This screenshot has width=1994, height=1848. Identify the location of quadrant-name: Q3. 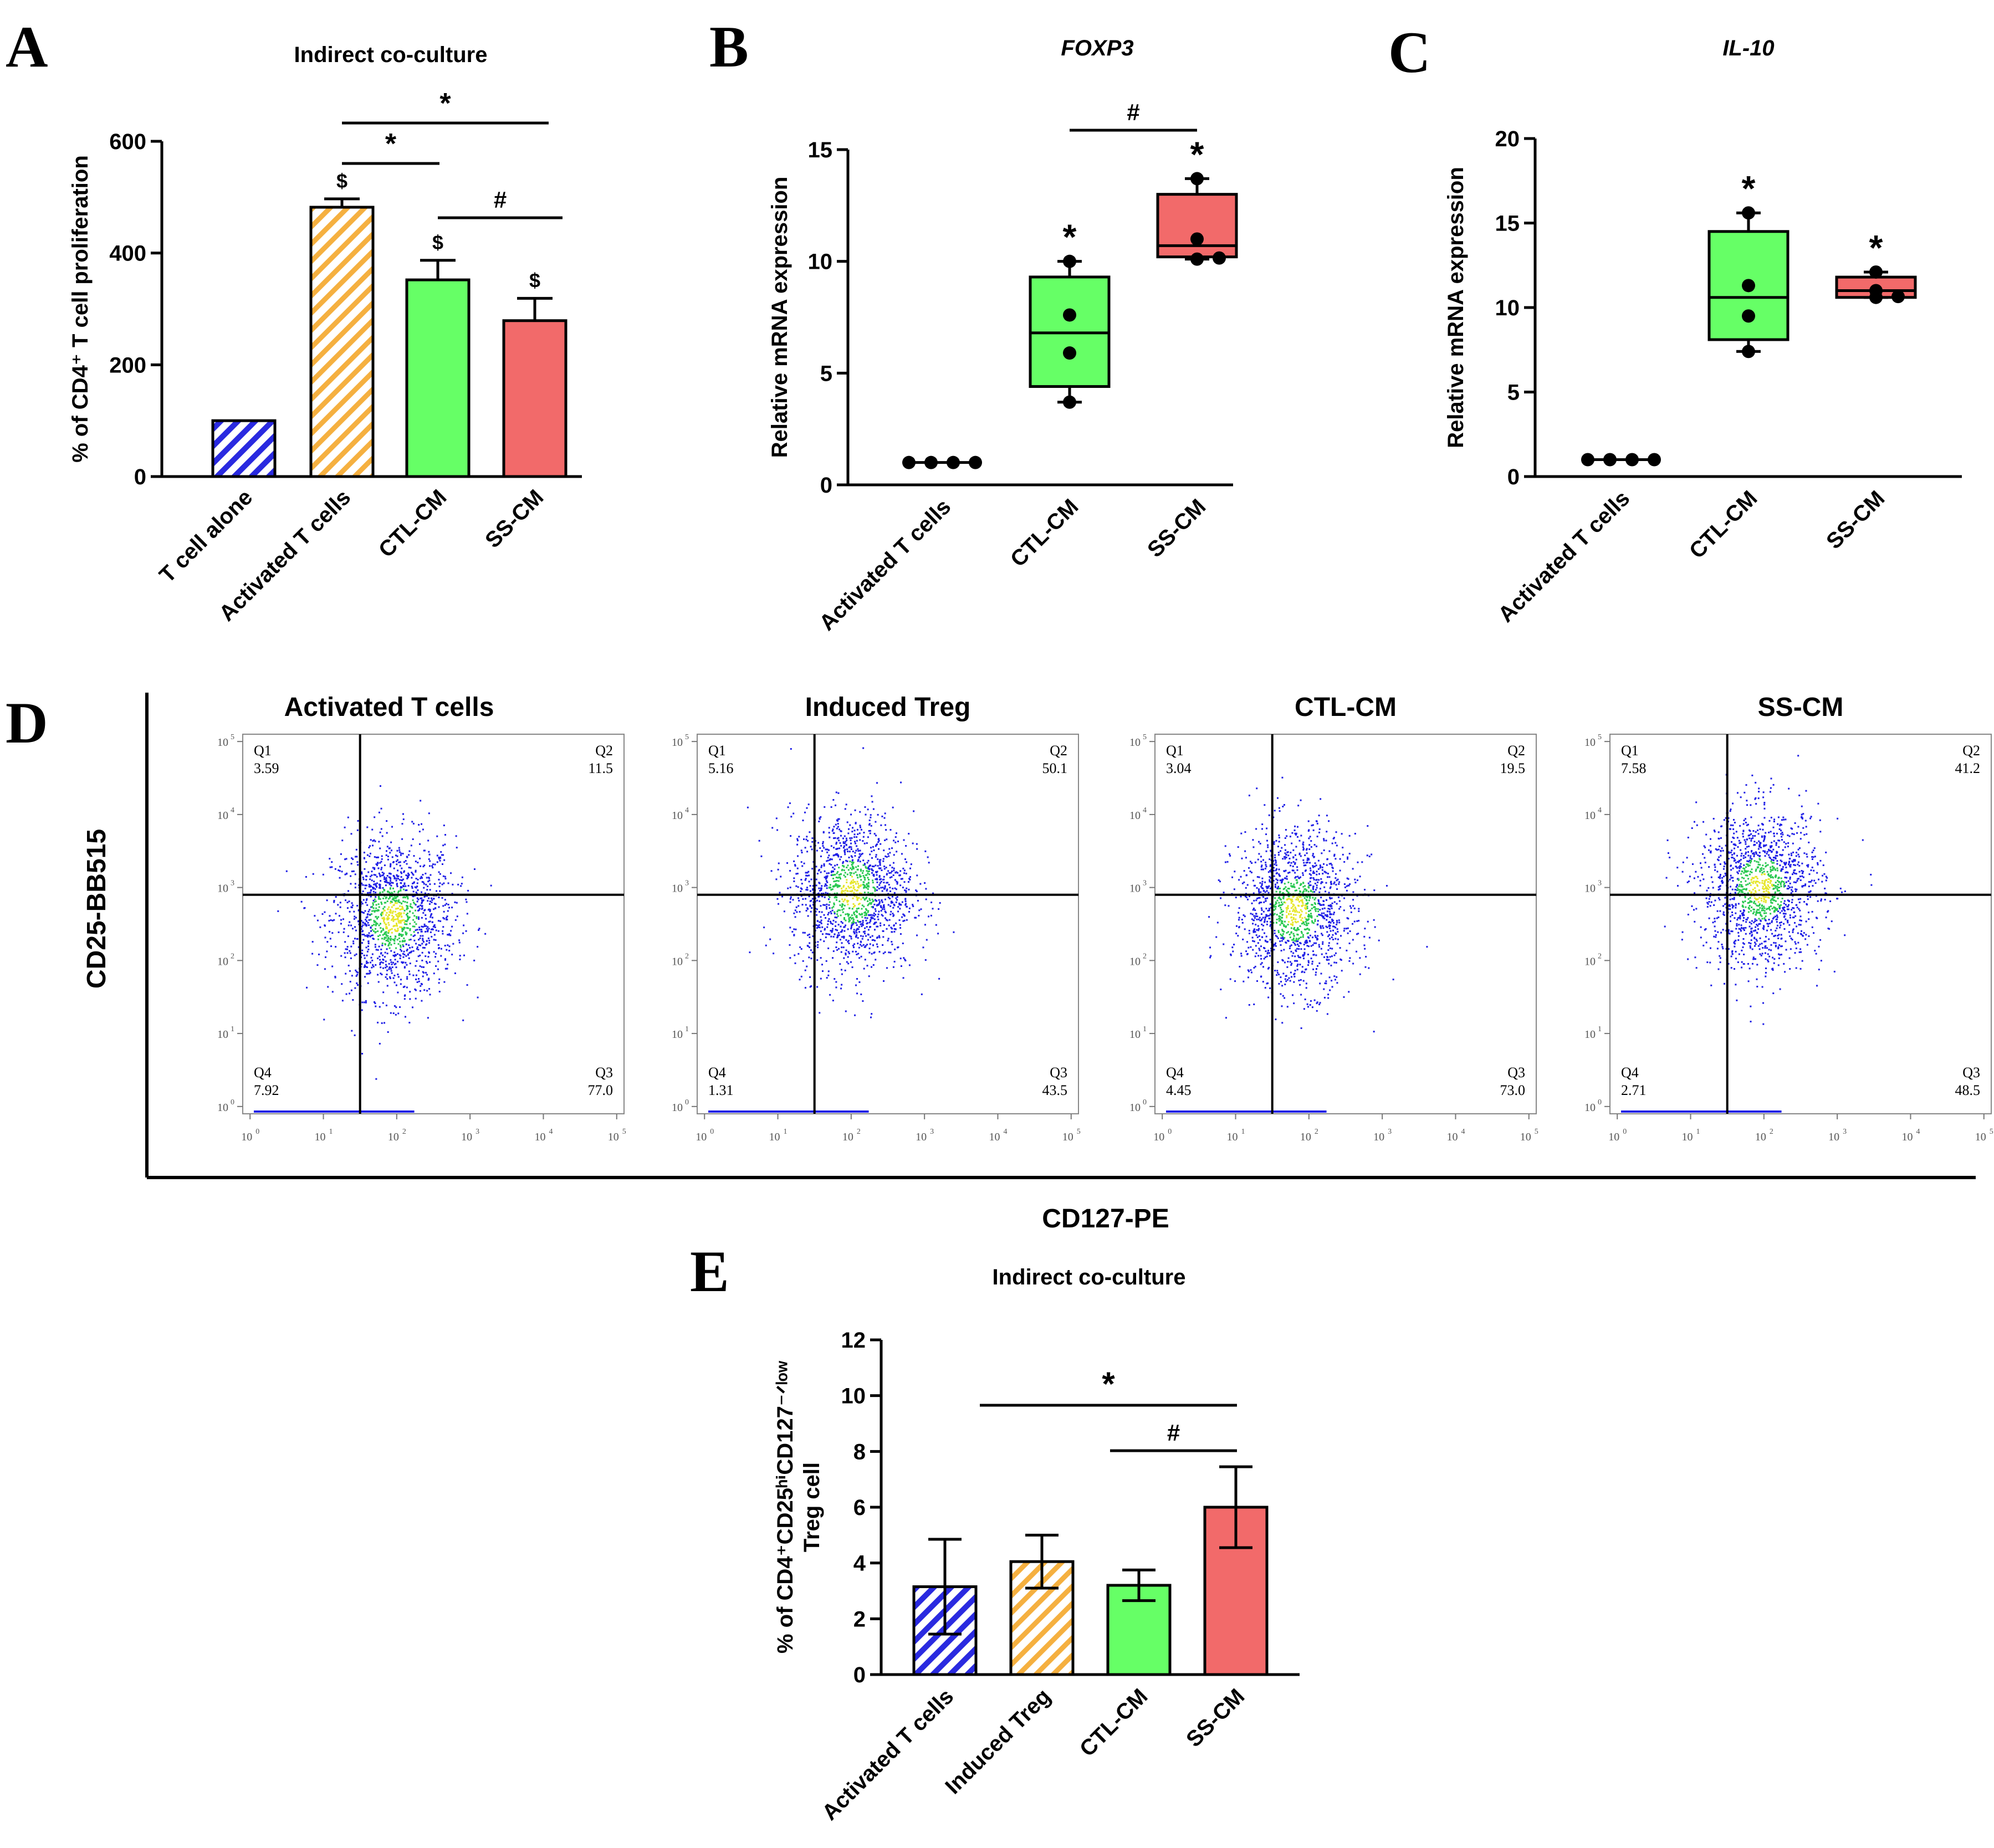
(604, 1072).